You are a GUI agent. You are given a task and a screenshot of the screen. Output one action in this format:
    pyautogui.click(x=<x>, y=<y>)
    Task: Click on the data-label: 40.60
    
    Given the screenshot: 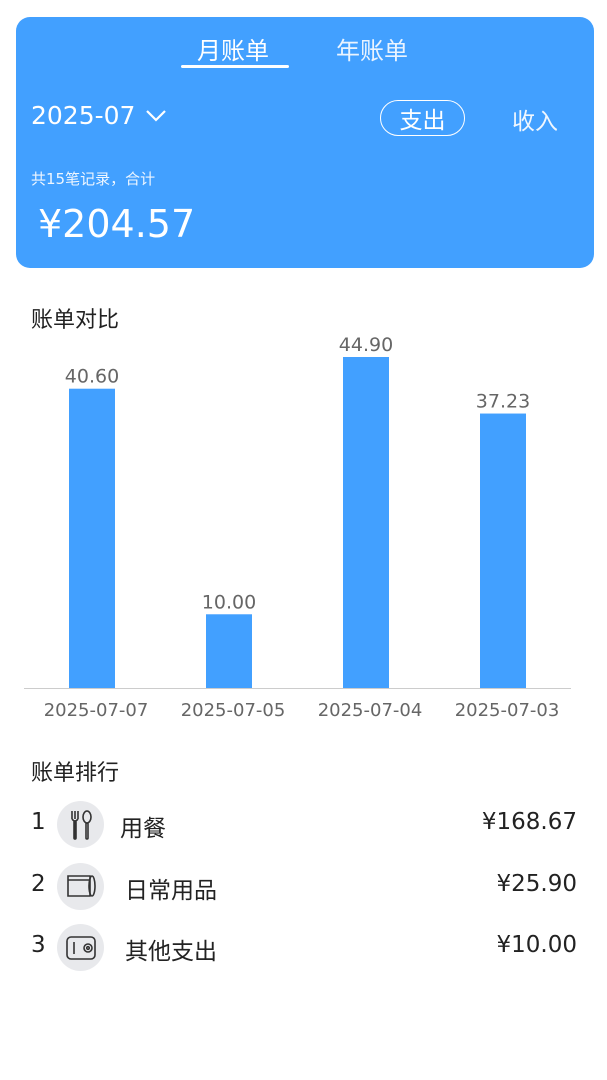 What is the action you would take?
    pyautogui.click(x=92, y=377)
    